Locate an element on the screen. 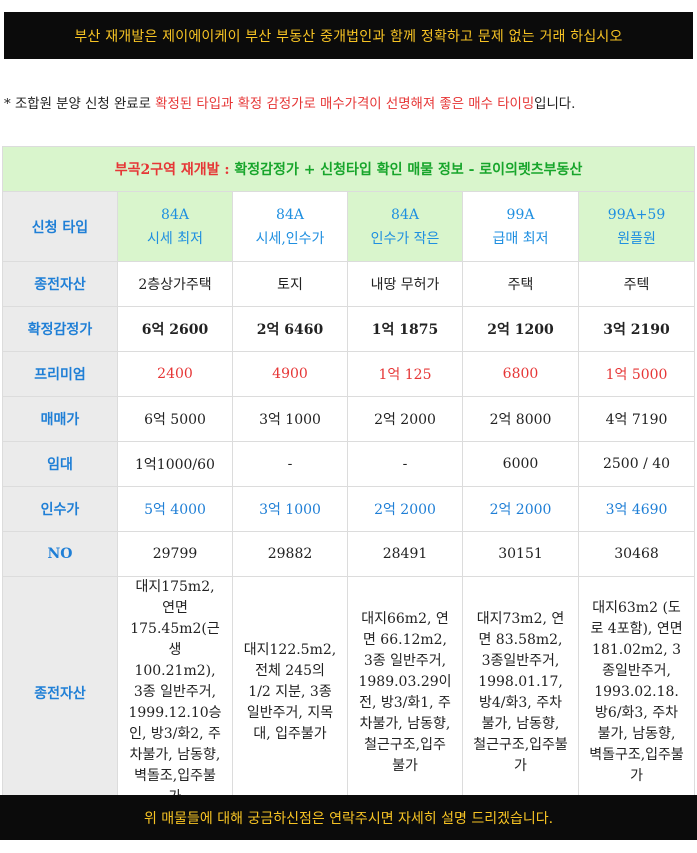 The height and width of the screenshot is (853, 697). type-note: 인수가 작은 is located at coordinates (405, 238).